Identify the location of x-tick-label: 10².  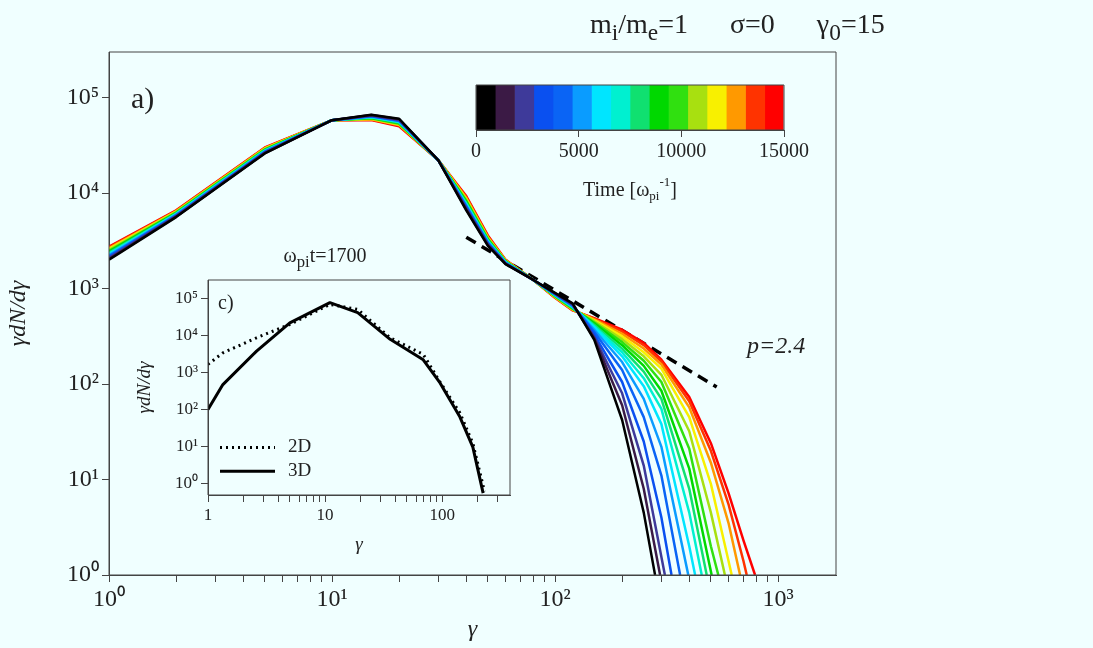
(555, 597).